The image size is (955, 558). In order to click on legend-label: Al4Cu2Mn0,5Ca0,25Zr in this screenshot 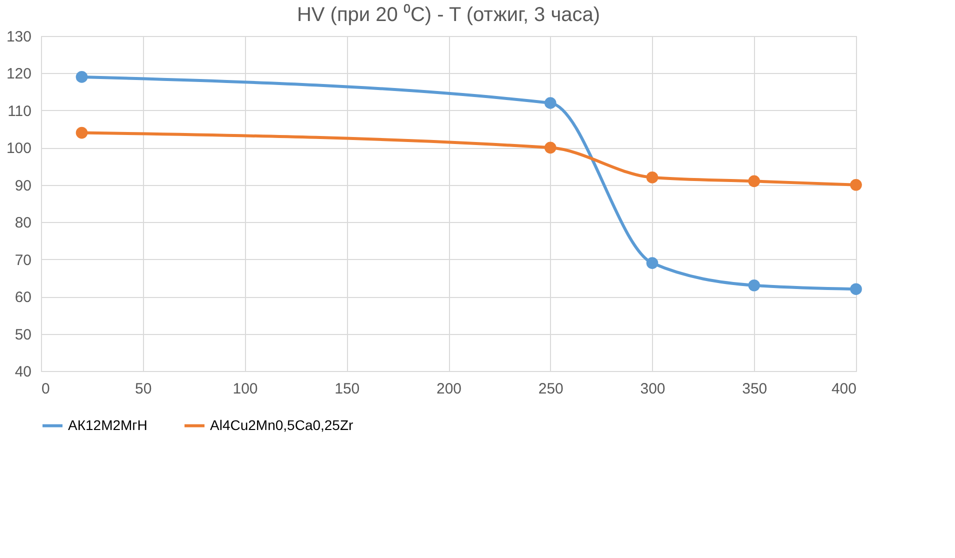, I will do `click(282, 424)`.